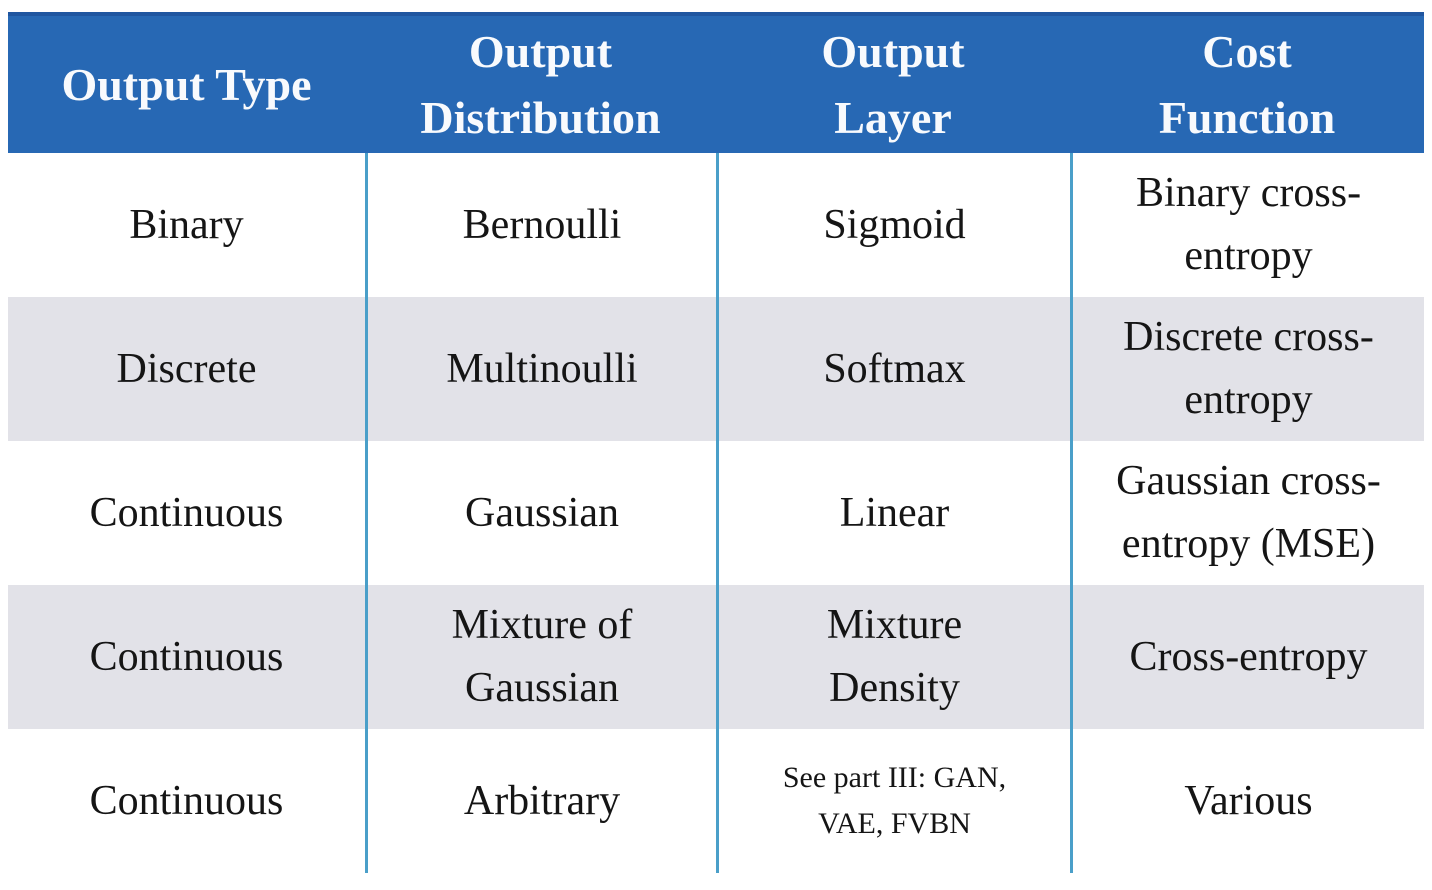 The height and width of the screenshot is (890, 1432). What do you see at coordinates (1247, 369) in the screenshot?
I see `table-cell: Discrete cross- entropy` at bounding box center [1247, 369].